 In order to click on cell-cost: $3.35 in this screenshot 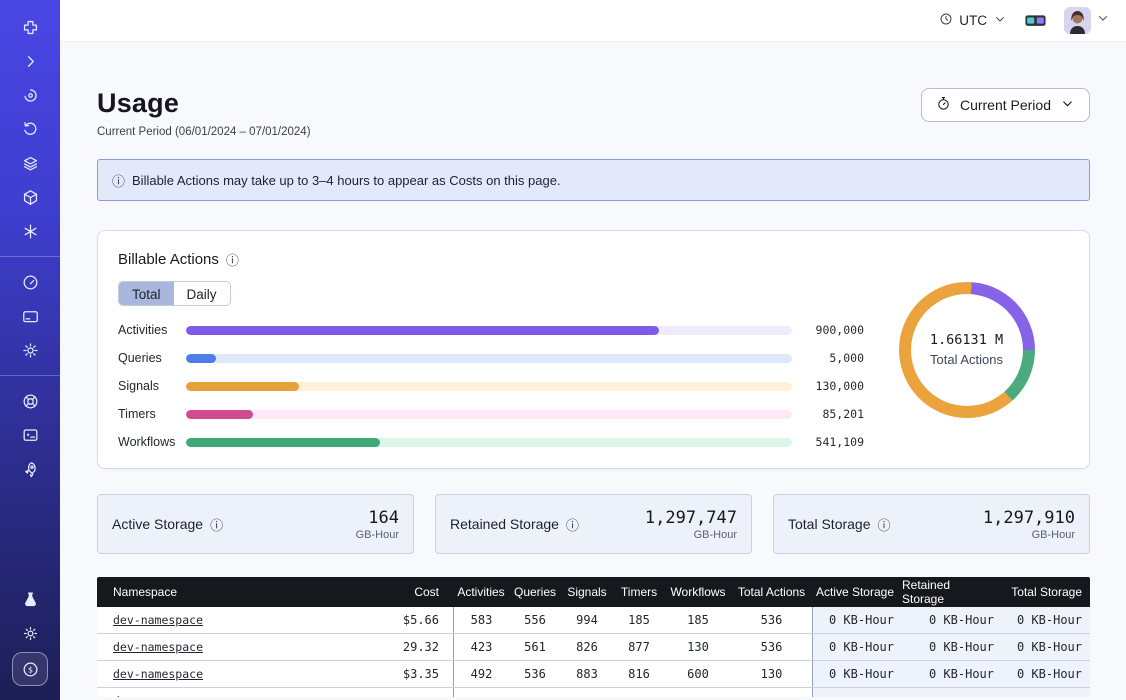, I will do `click(420, 674)`.